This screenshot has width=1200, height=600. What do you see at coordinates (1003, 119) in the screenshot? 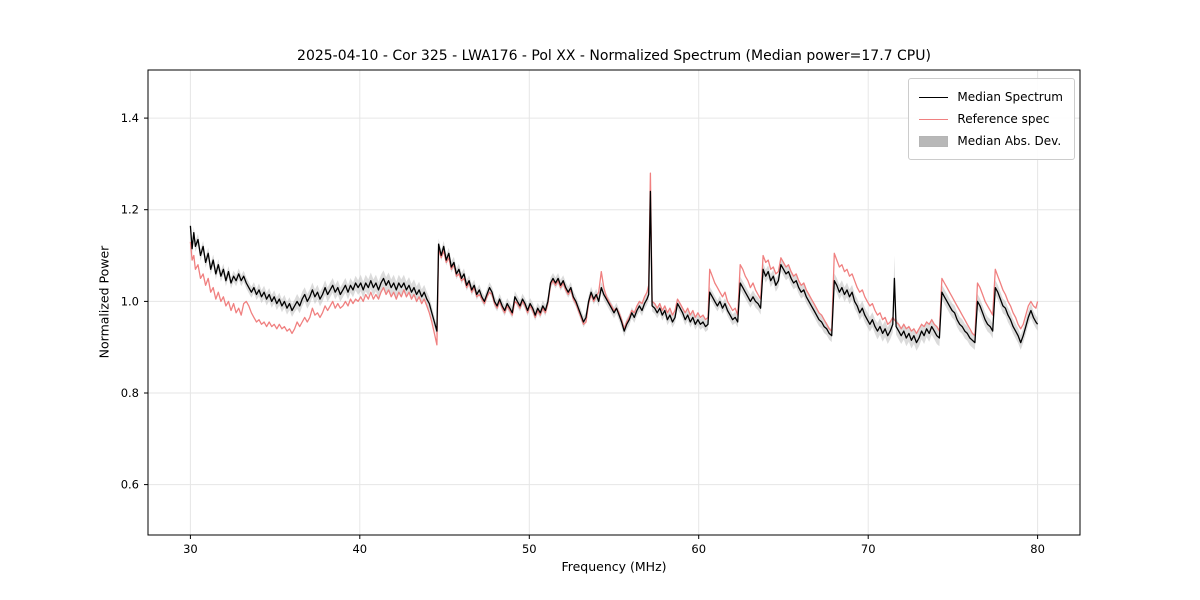
I see `legend-label-reference-spec: Reference spec` at bounding box center [1003, 119].